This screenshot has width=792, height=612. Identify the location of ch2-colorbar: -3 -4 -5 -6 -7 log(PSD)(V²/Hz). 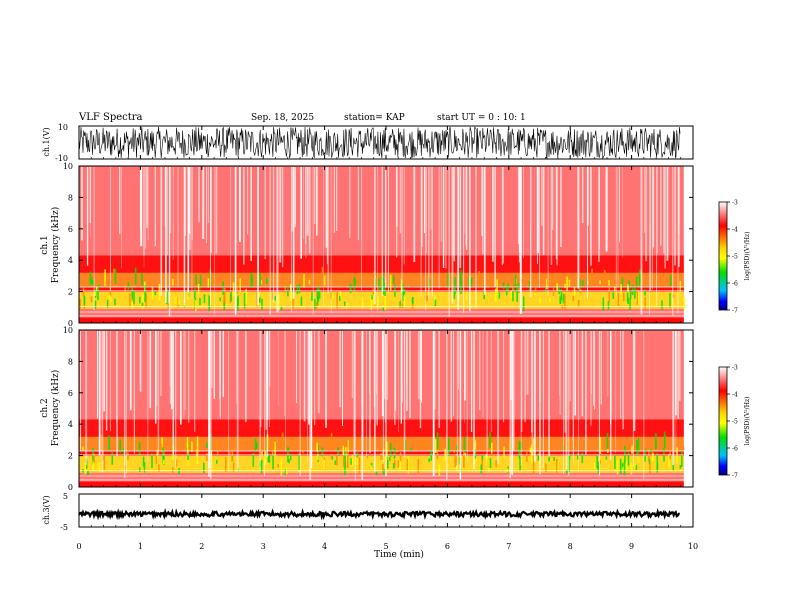
(734, 422).